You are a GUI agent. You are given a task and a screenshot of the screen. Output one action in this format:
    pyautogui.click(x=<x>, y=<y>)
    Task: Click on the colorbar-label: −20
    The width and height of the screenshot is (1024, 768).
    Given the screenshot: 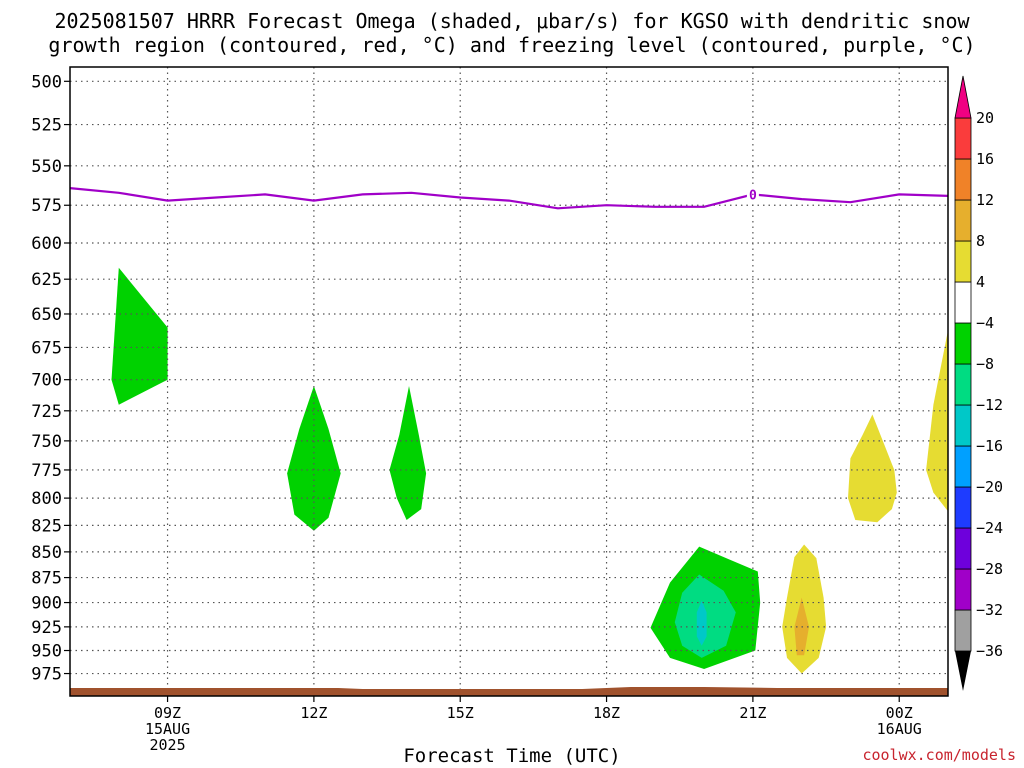 What is the action you would take?
    pyautogui.click(x=989, y=487)
    